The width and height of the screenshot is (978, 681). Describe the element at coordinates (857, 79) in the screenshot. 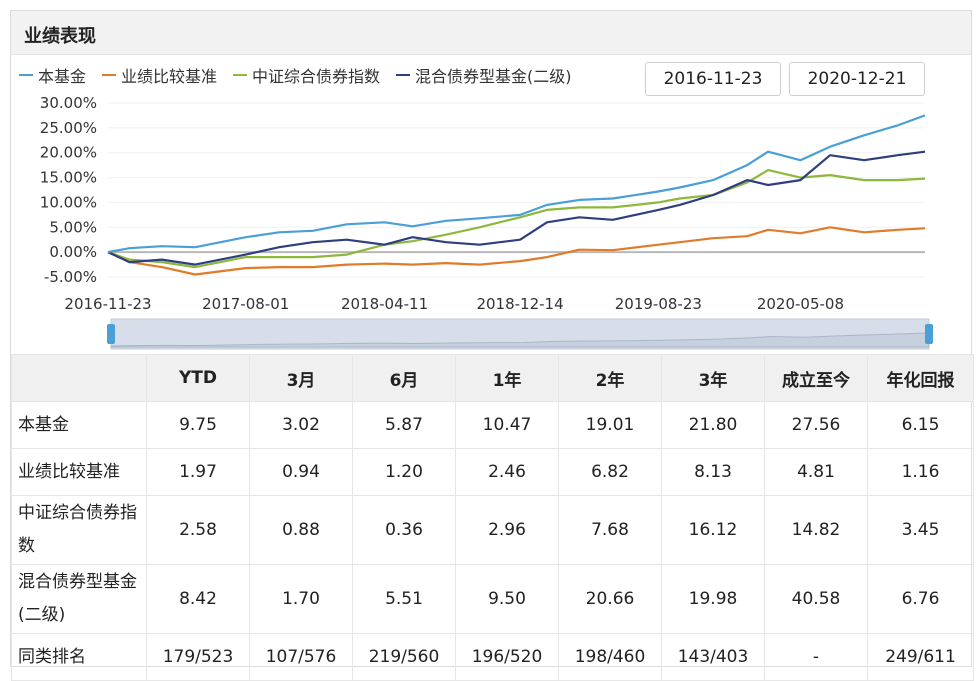

I see `end-date-input: 2020-12-21` at that location.